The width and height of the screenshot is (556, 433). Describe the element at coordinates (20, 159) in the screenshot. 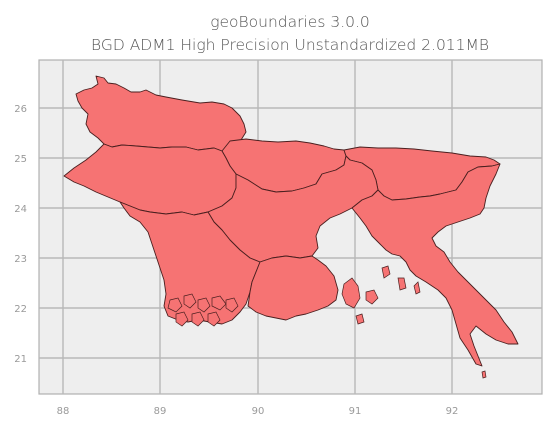

I see `y-tick-label-25: 25` at that location.